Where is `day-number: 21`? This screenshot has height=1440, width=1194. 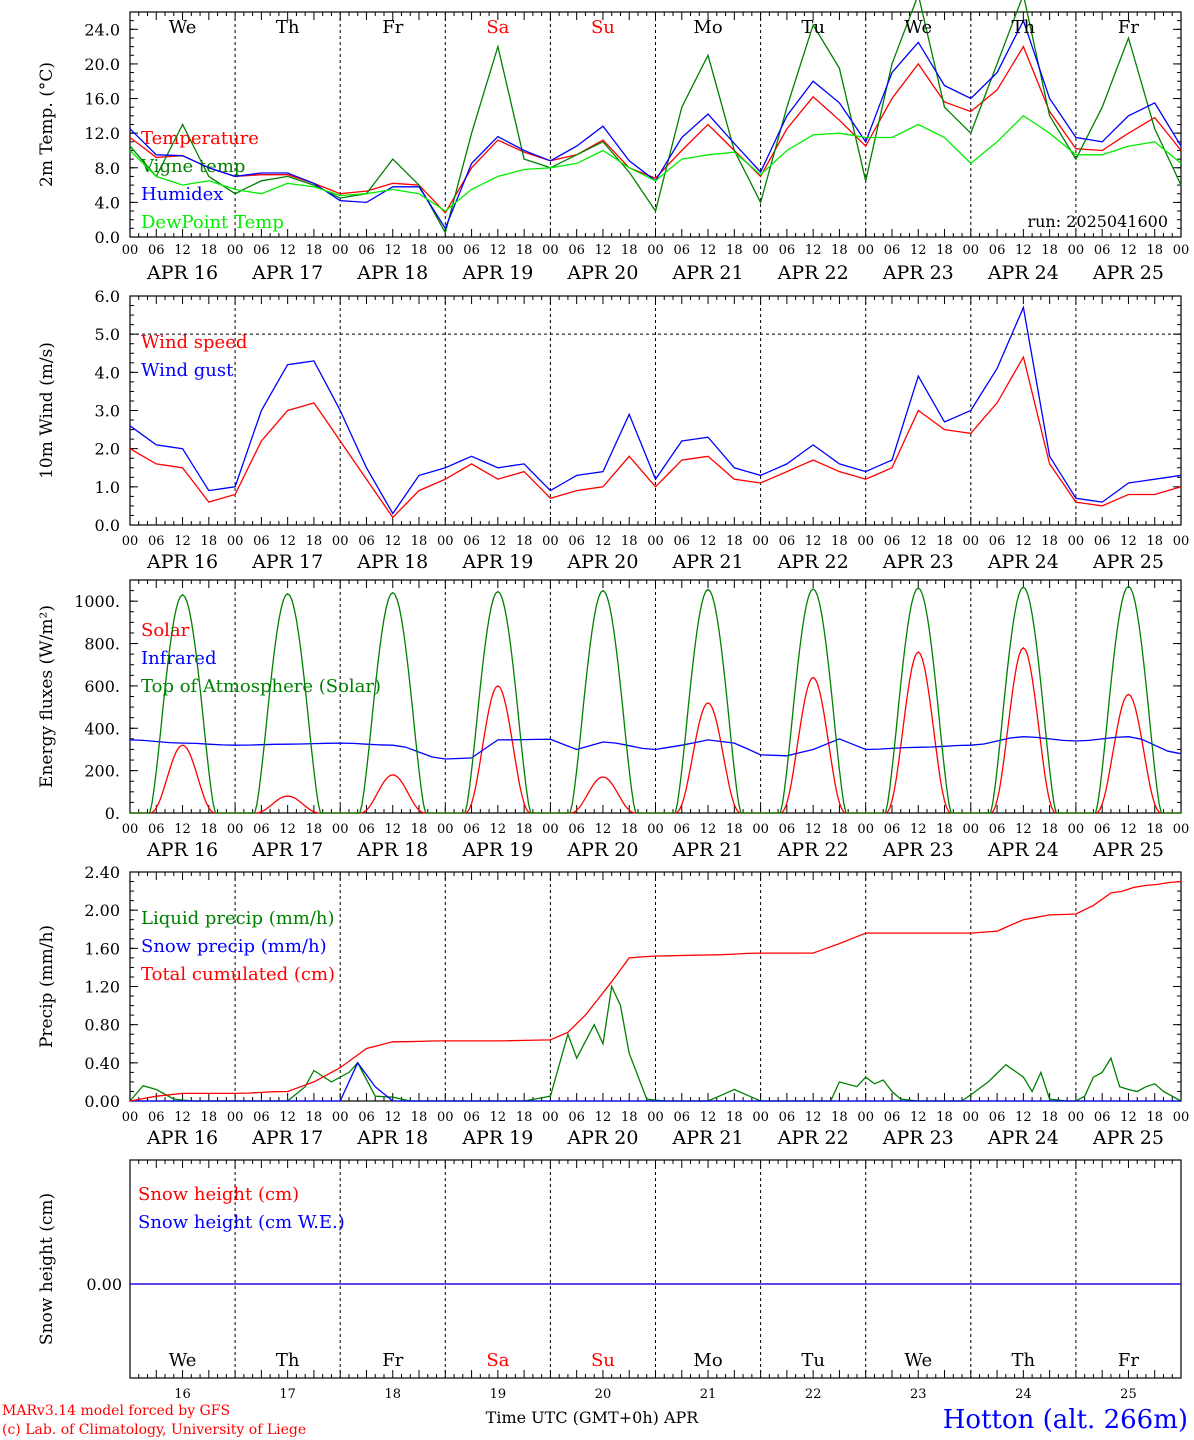
day-number: 21 is located at coordinates (708, 1394).